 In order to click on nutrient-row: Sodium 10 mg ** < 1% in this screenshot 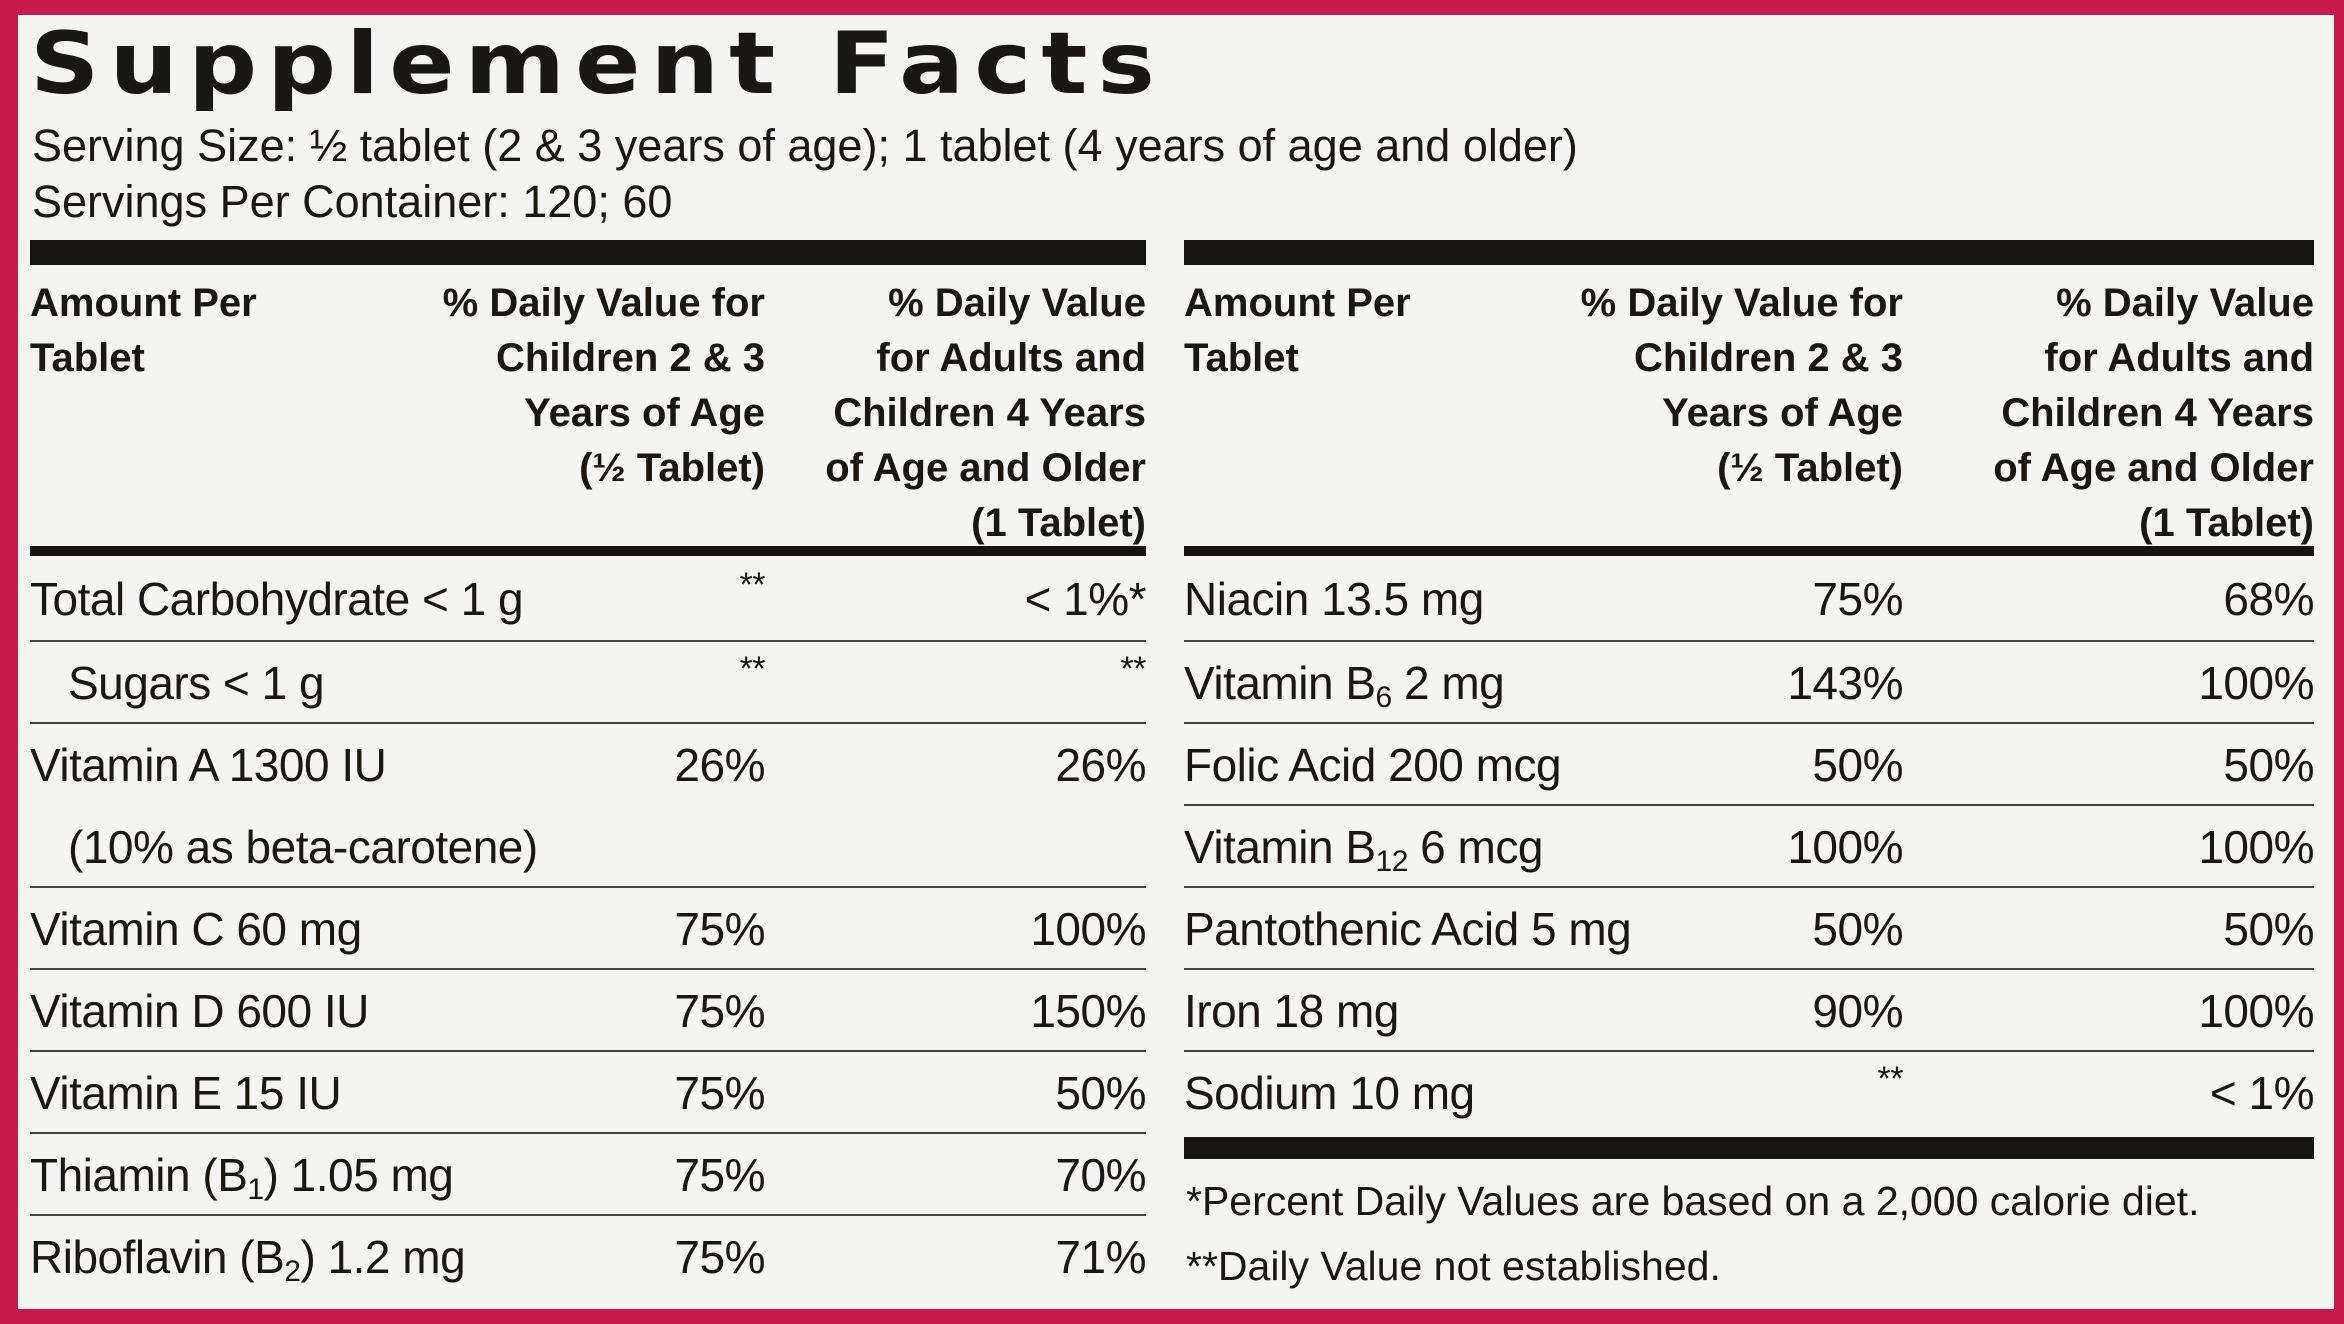, I will do `click(1749, 1092)`.